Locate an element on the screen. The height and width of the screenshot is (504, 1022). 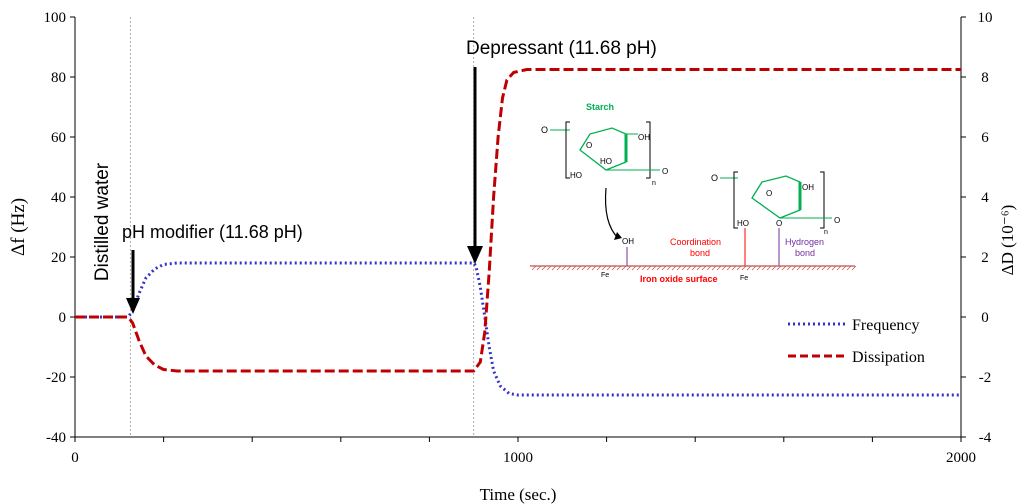
starch-ho-right: HO is located at coordinates (743, 223).